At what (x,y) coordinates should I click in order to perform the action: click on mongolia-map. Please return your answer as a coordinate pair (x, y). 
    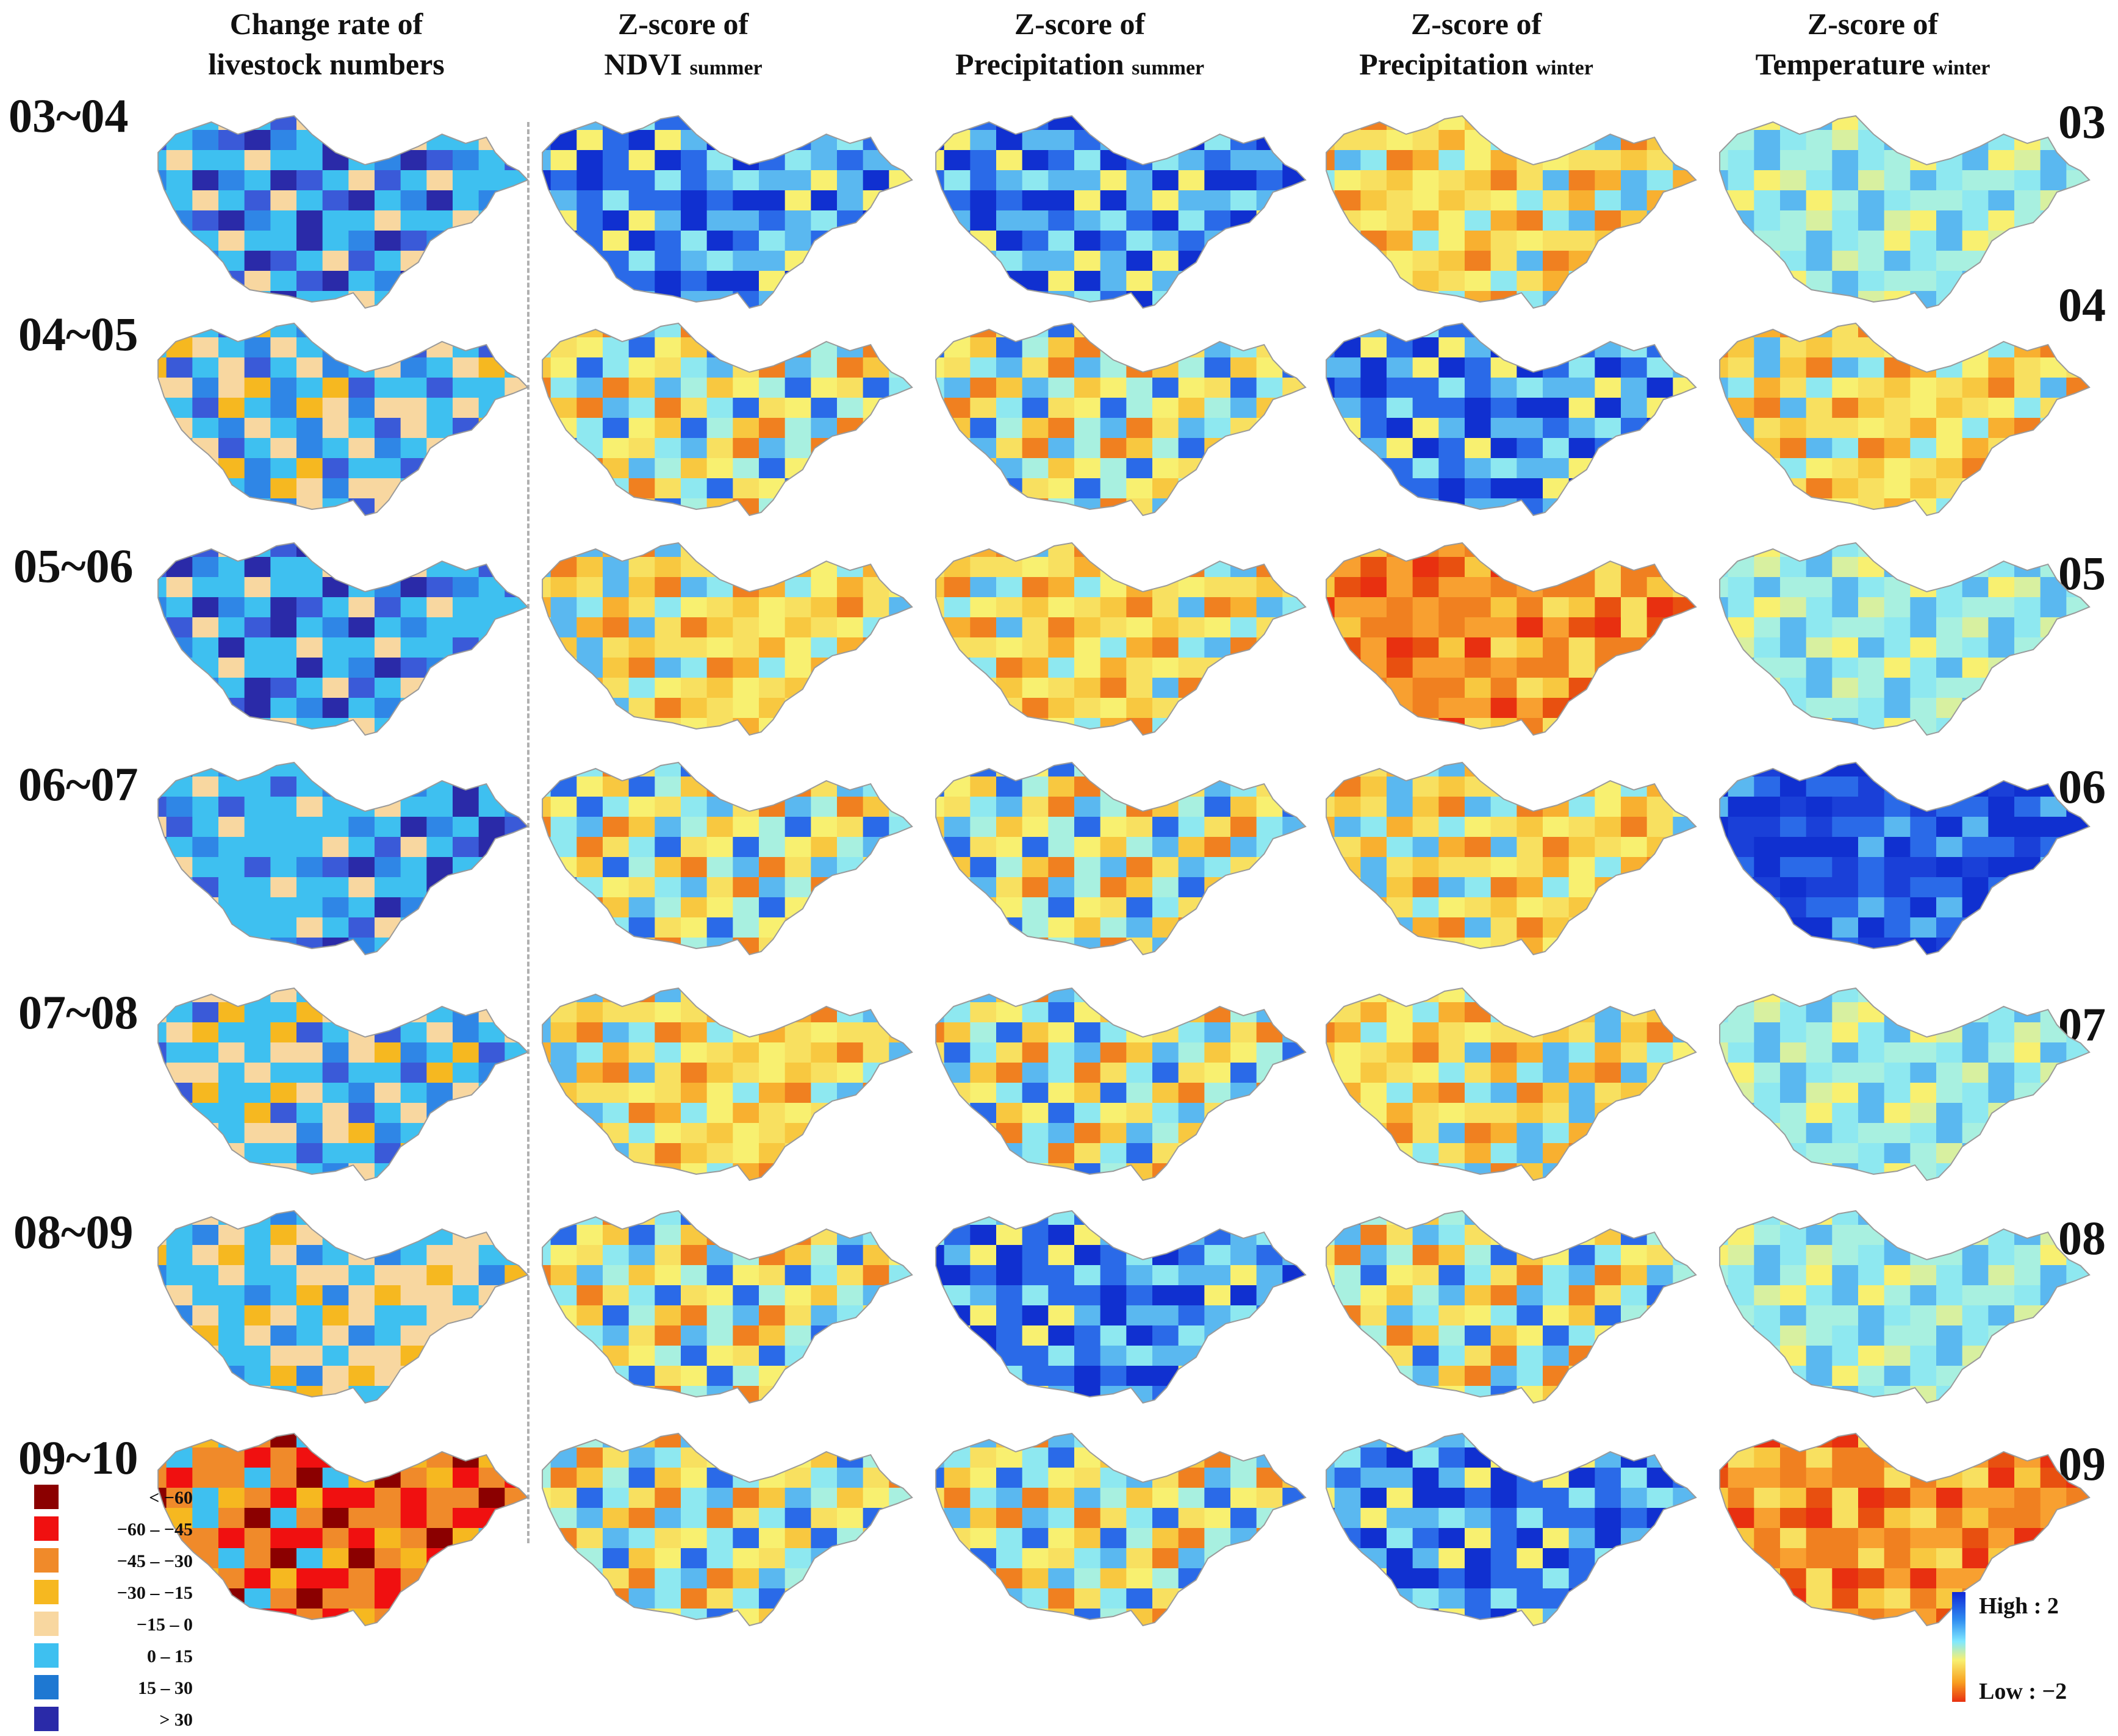
    Looking at the image, I should click on (1113, 1528).